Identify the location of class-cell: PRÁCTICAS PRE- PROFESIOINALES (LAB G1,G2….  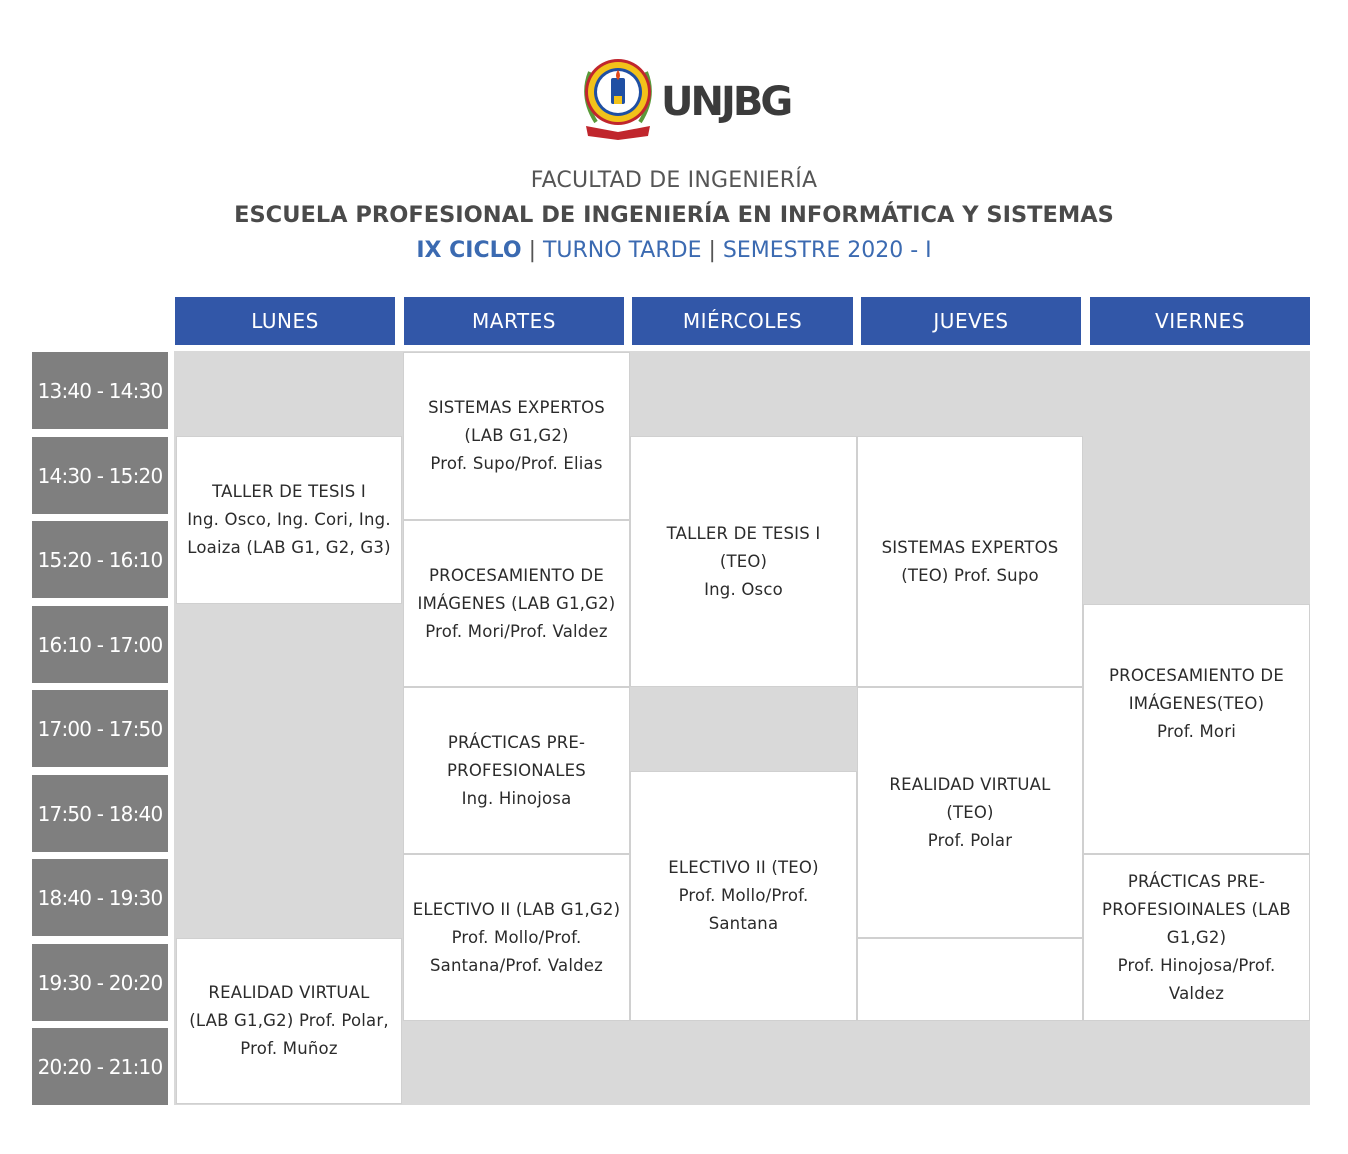
(1196, 937).